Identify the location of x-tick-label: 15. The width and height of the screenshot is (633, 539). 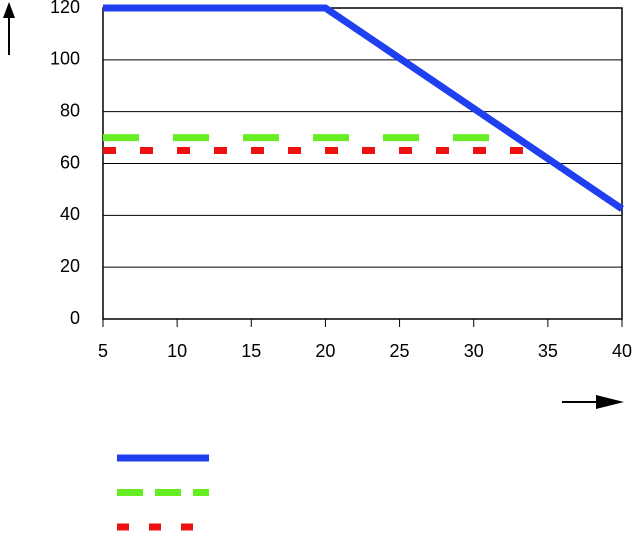
(251, 351).